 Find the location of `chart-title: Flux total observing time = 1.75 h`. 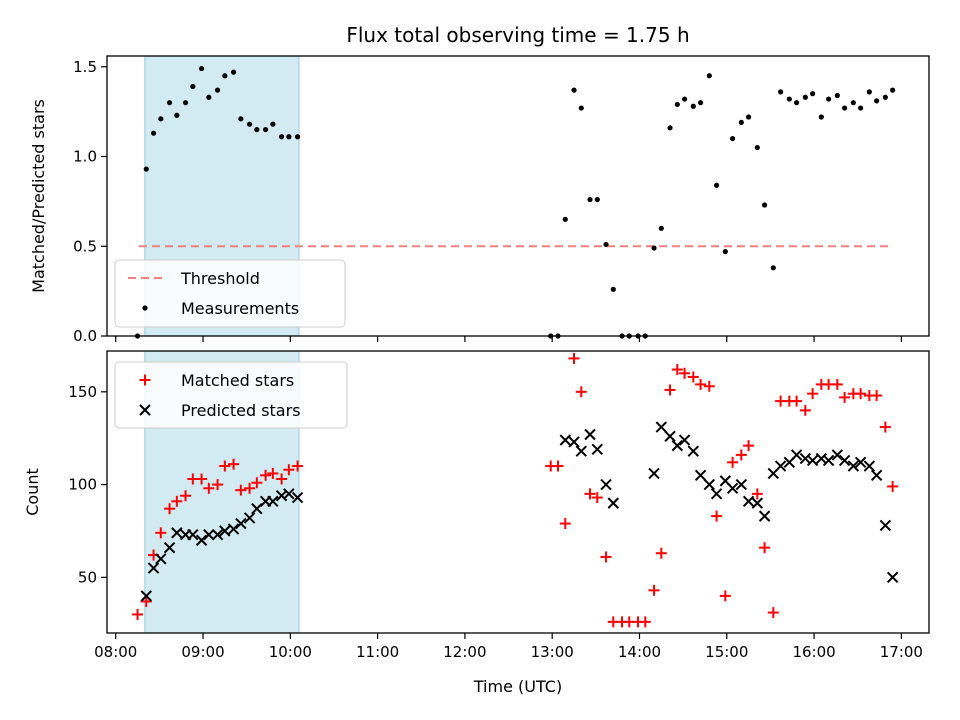

chart-title: Flux total observing time = 1.75 h is located at coordinates (517, 35).